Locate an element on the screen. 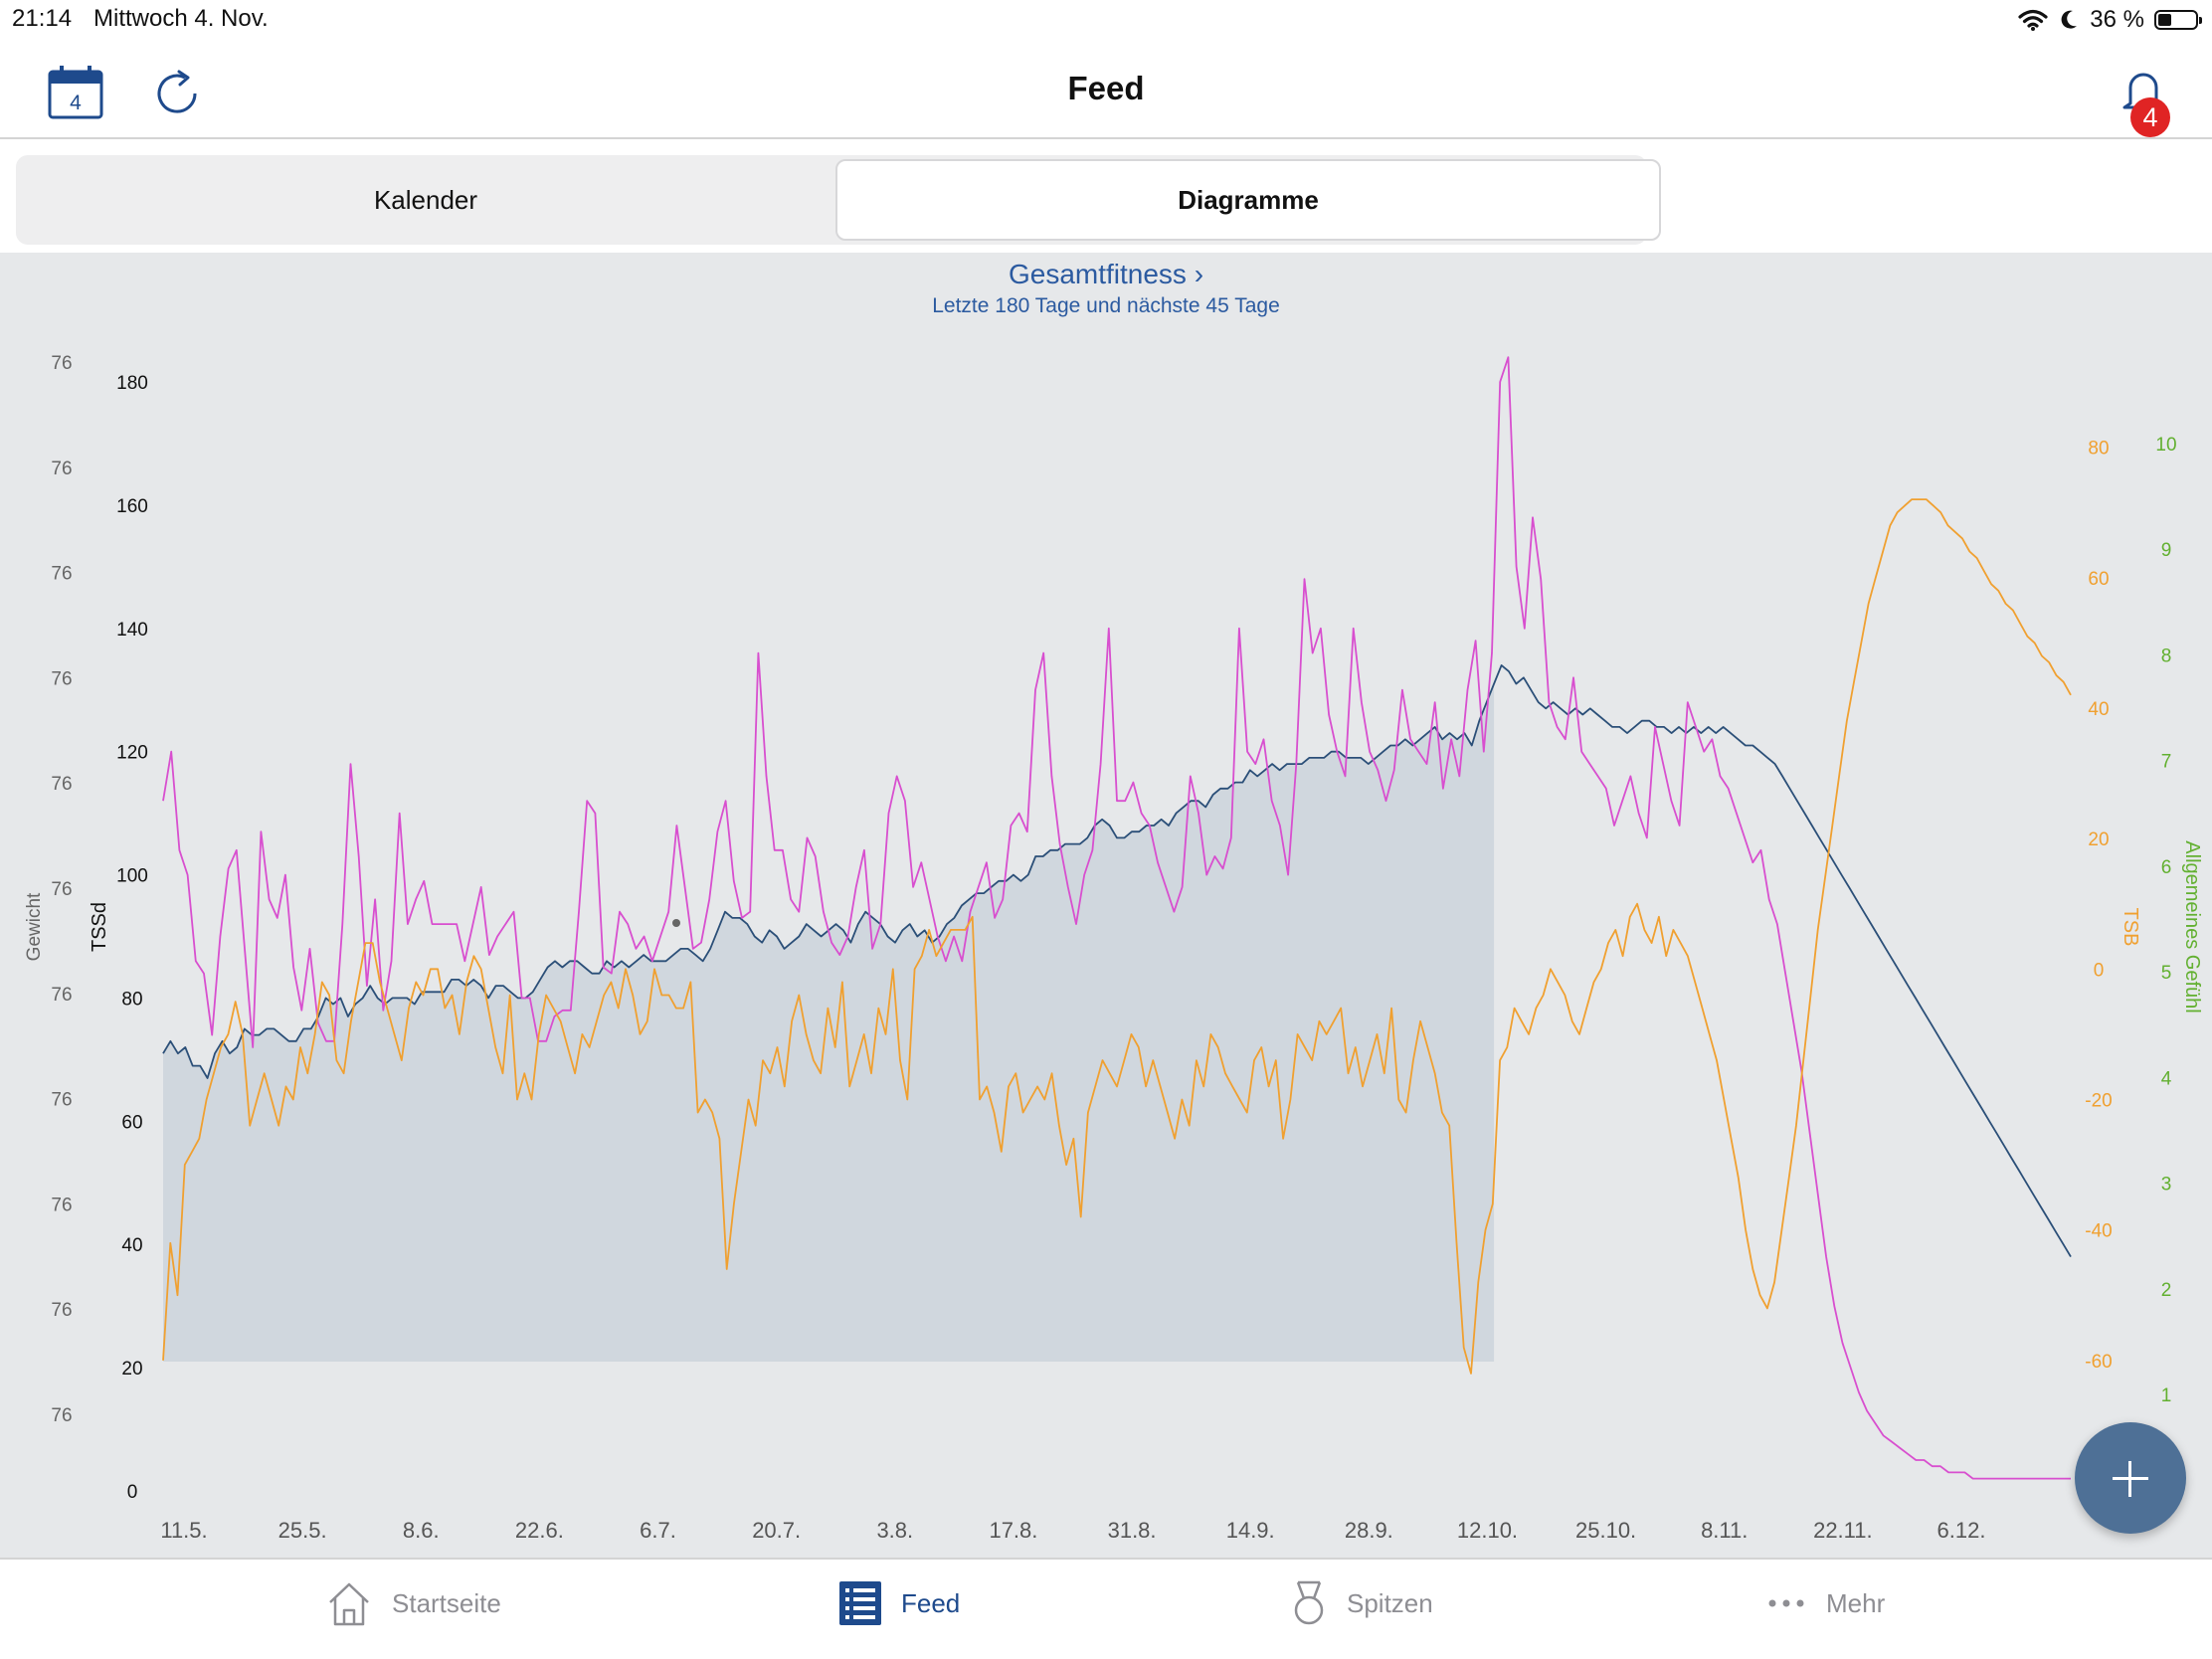 Image resolution: width=2212 pixels, height=1659 pixels. tssd-tick-label: 20 is located at coordinates (131, 1369).